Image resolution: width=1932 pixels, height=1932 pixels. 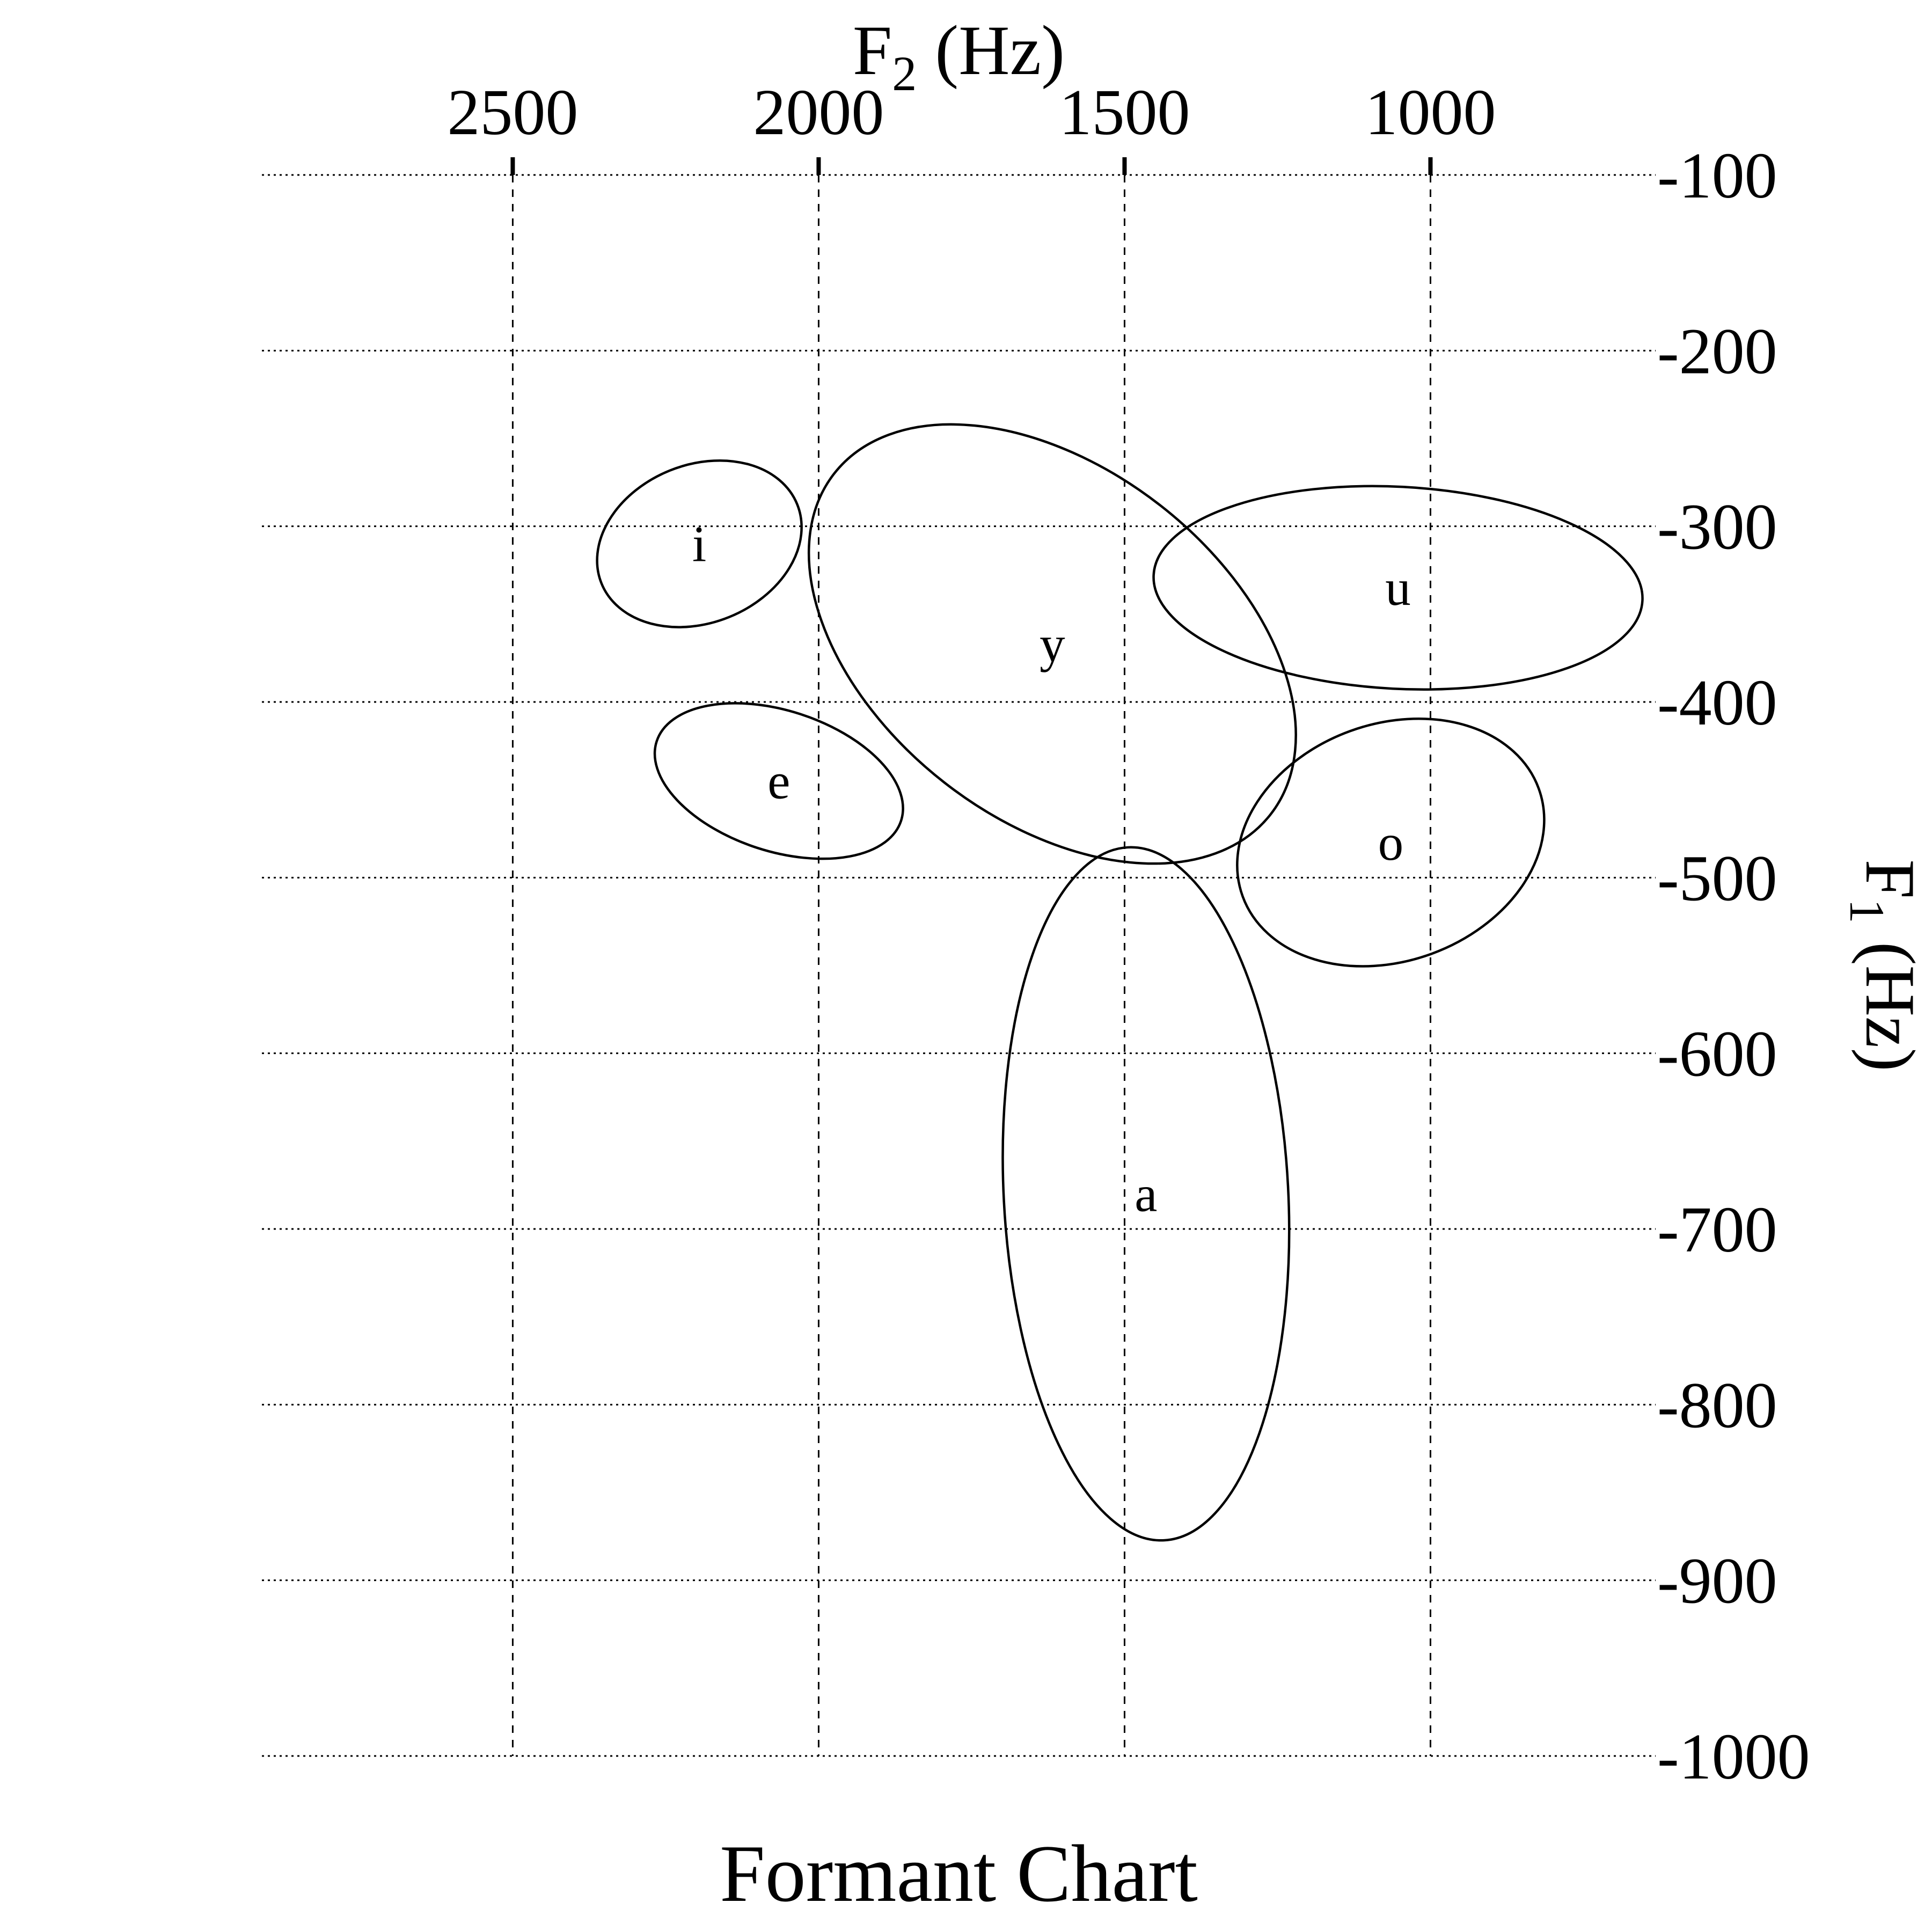 What do you see at coordinates (1717, 176) in the screenshot?
I see `y-tick-label-100: -100` at bounding box center [1717, 176].